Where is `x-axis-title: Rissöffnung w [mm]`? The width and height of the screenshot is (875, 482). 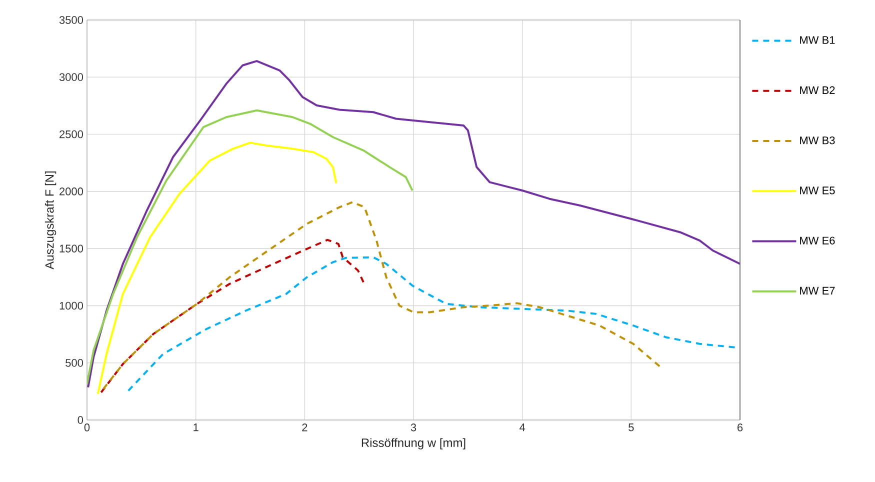
x-axis-title: Rissöffnung w [mm] is located at coordinates (414, 444).